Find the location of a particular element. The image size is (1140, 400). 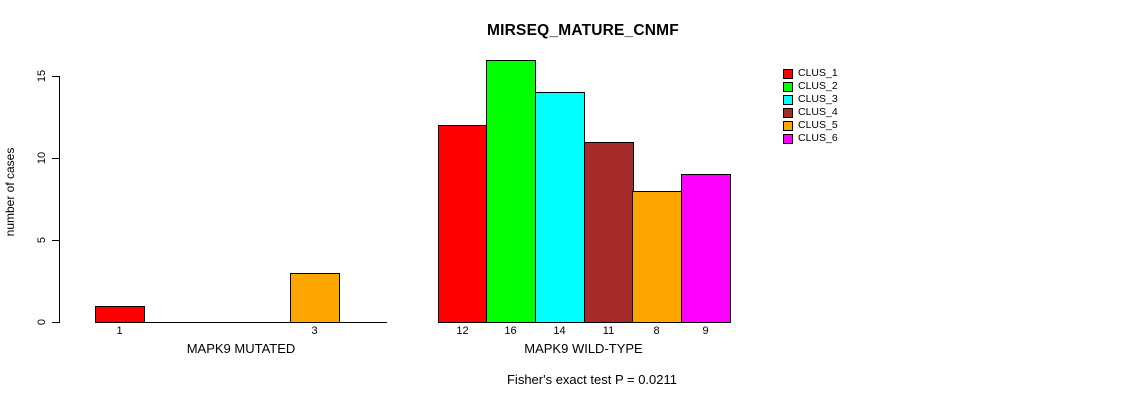

legend-label: CLUS_1 is located at coordinates (818, 73).